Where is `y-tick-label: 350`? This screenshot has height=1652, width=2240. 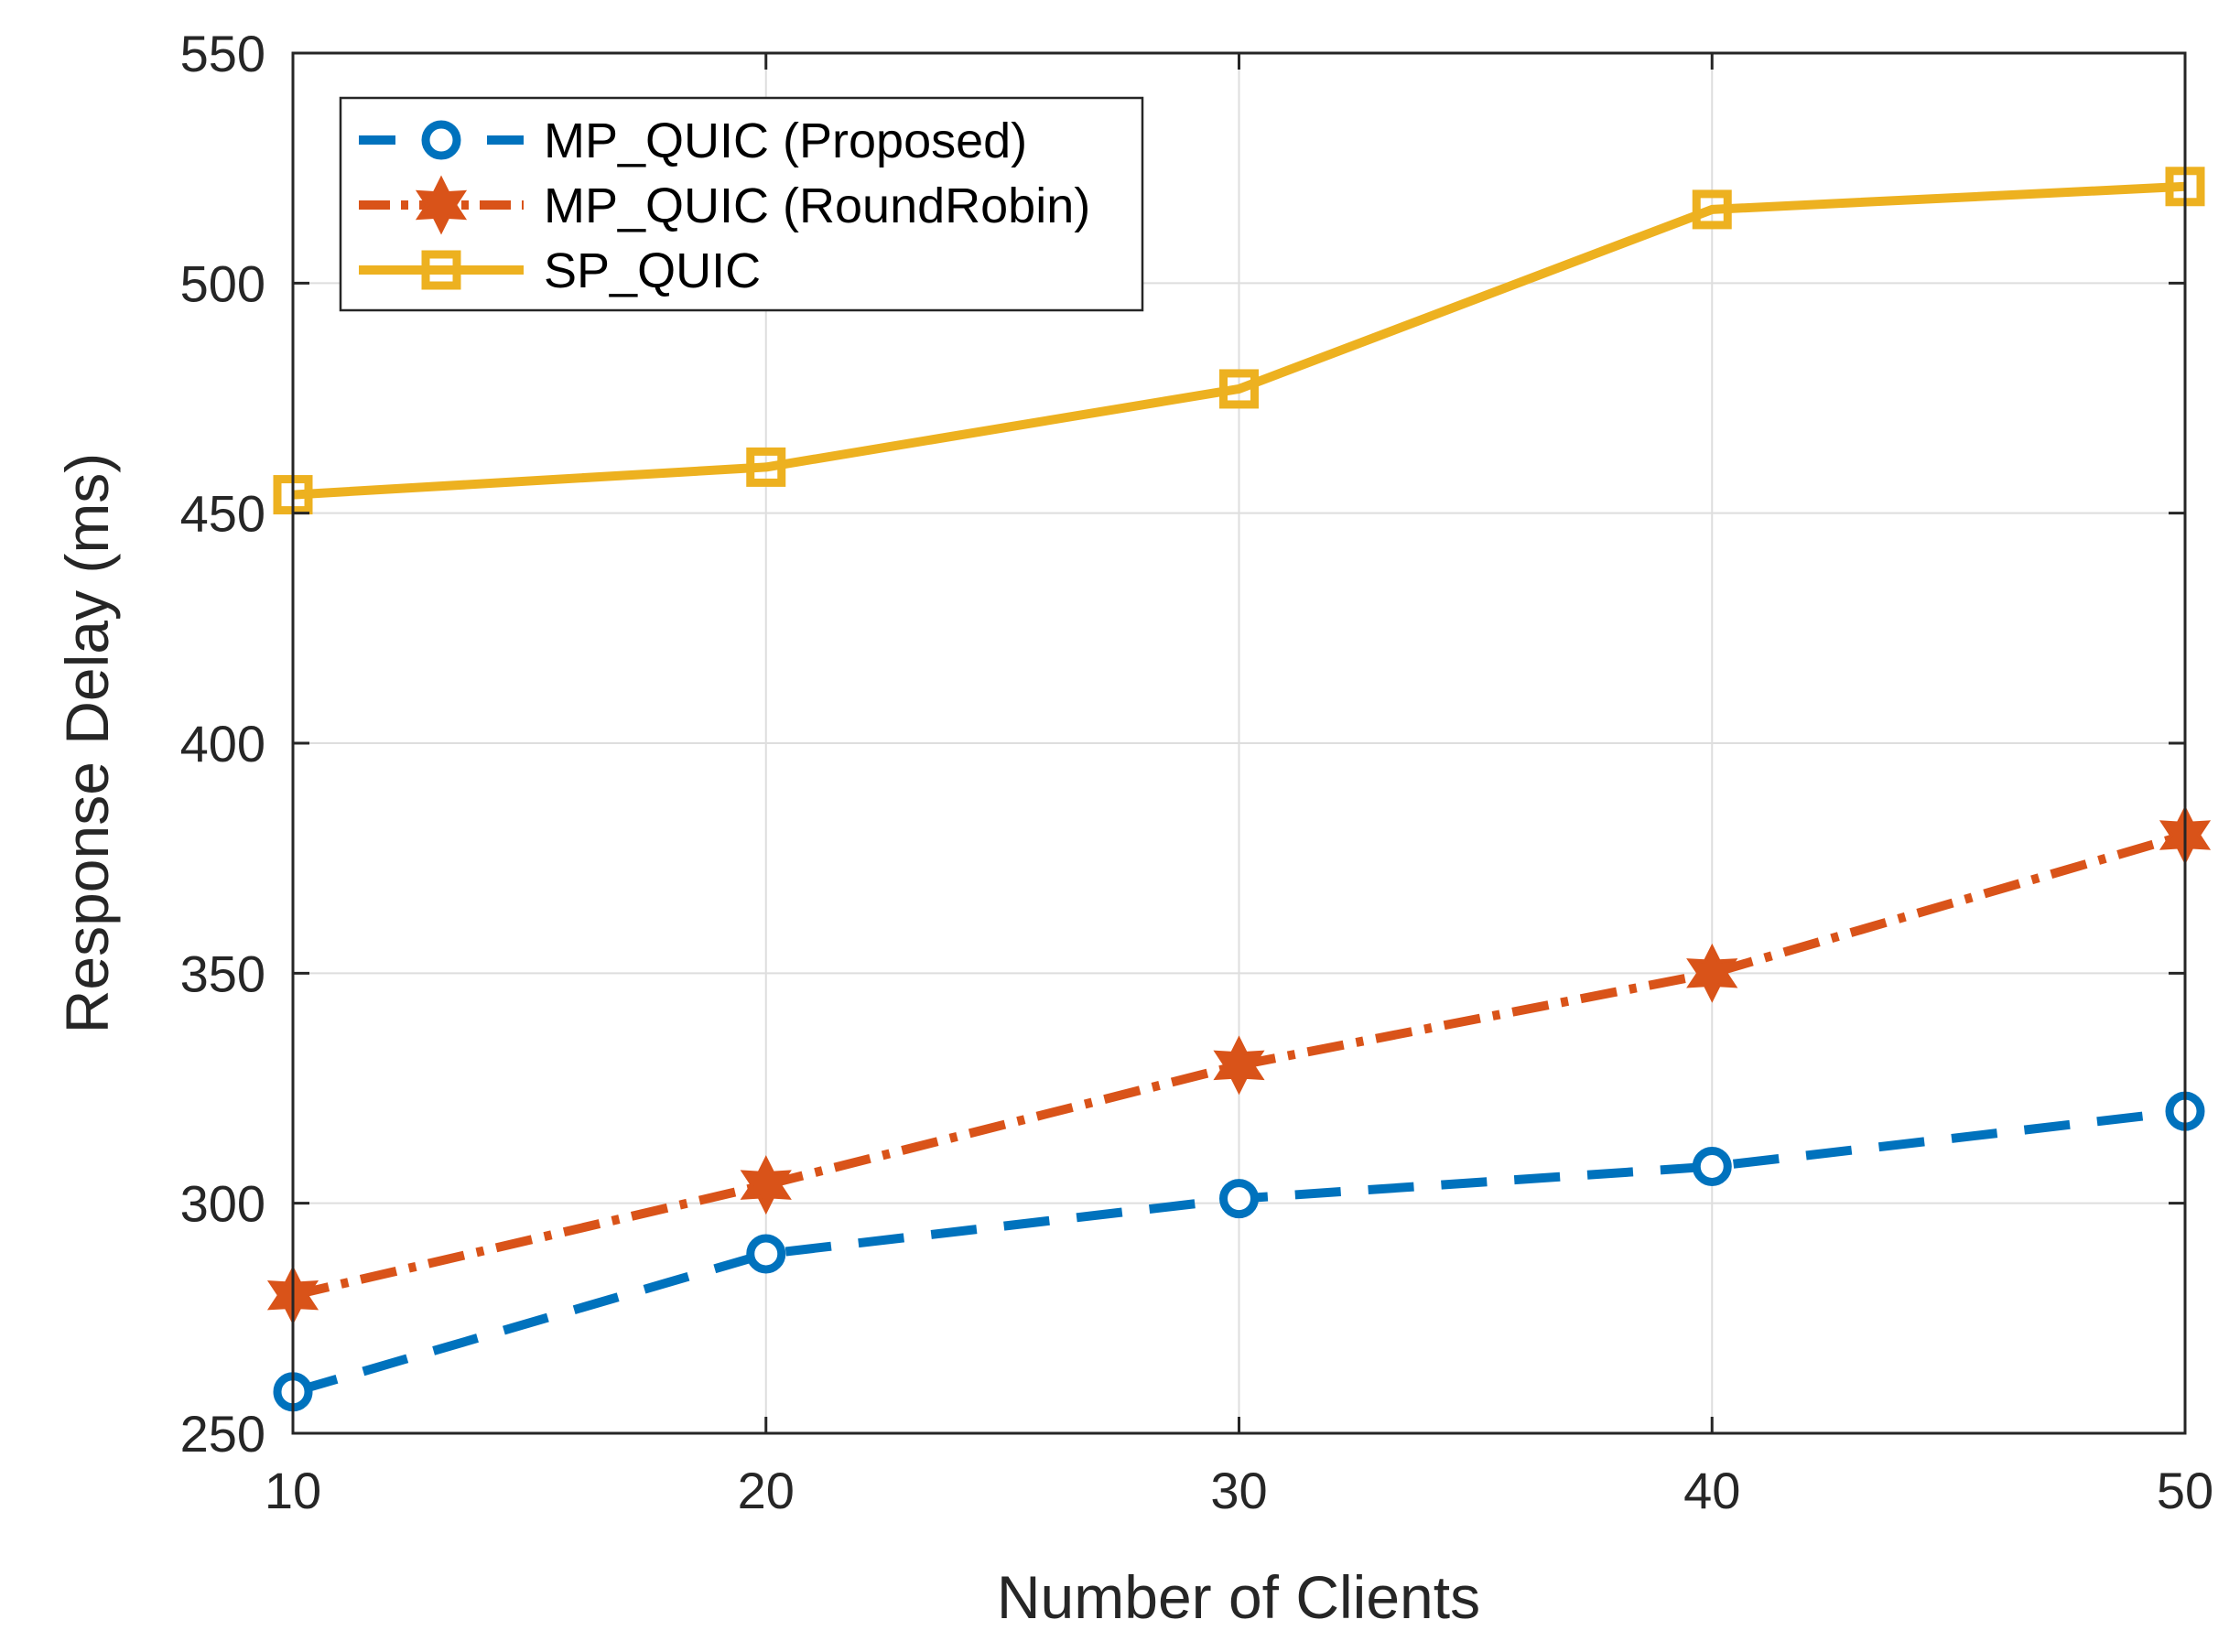
y-tick-label: 350 is located at coordinates (222, 973).